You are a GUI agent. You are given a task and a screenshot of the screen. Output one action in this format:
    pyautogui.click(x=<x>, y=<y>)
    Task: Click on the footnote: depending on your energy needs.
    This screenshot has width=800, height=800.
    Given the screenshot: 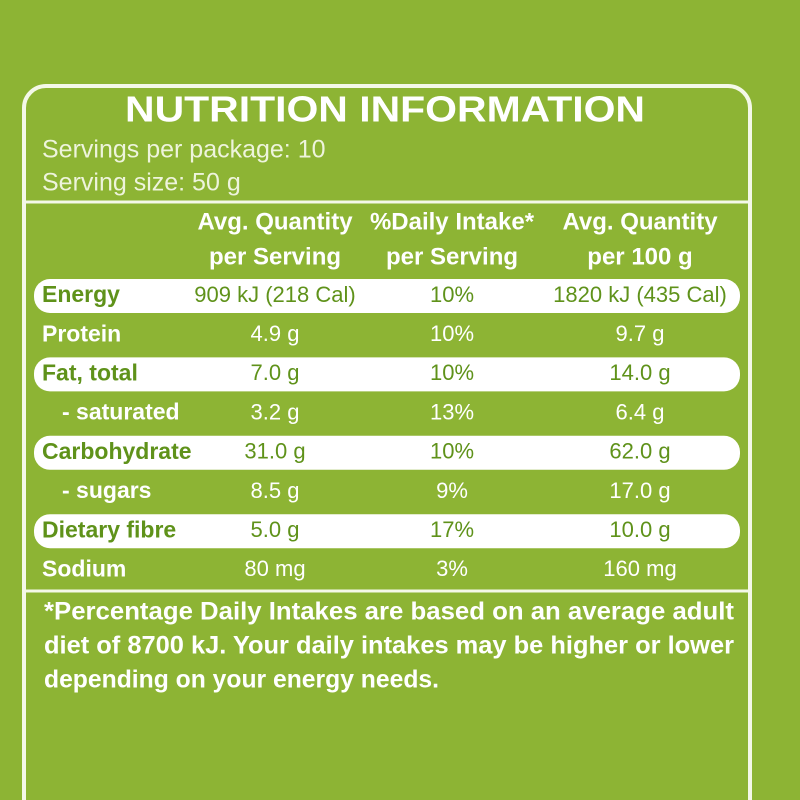 What is the action you would take?
    pyautogui.click(x=241, y=680)
    